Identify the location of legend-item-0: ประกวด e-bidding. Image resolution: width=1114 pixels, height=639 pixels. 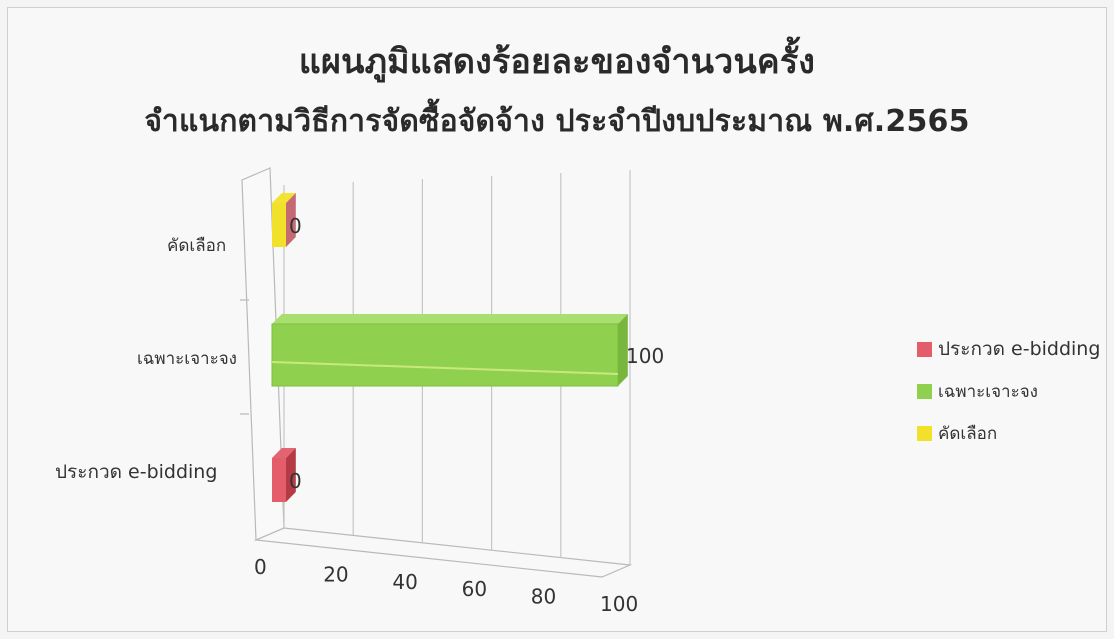
(1008, 349).